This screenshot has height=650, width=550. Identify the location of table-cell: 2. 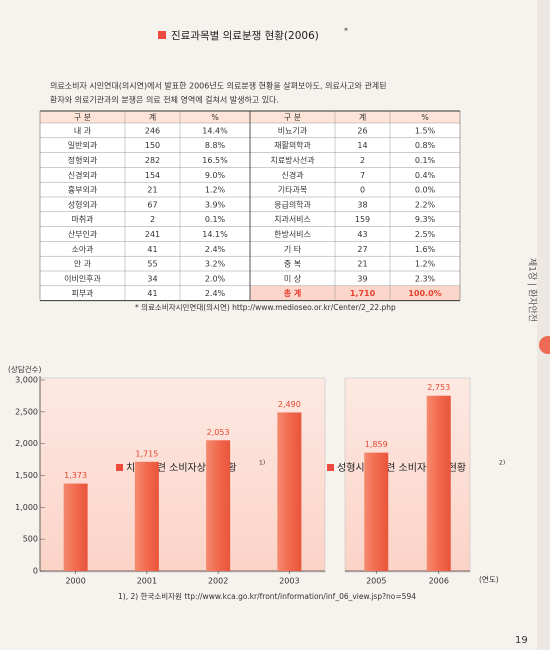
(152, 219).